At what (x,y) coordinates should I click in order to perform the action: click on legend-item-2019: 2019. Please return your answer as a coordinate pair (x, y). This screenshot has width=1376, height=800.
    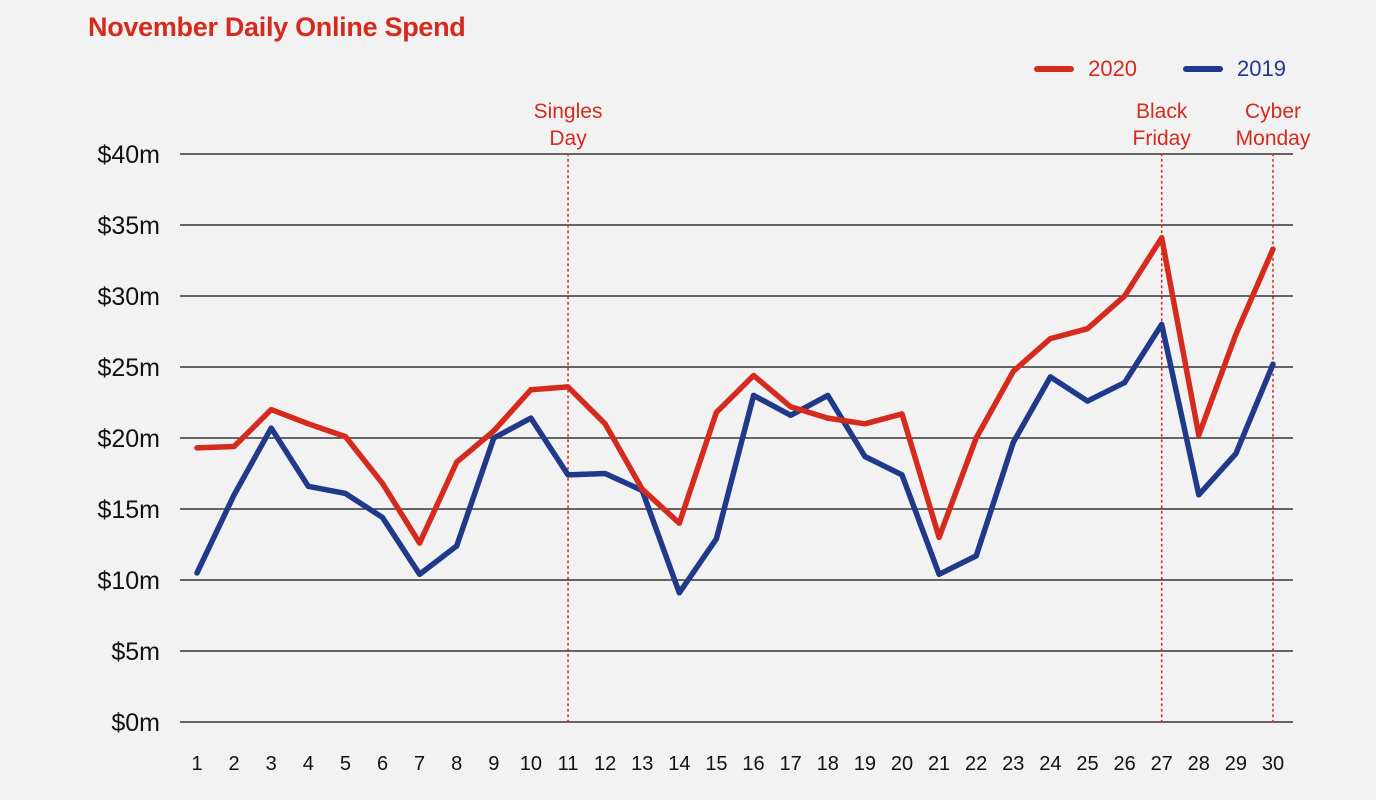
    Looking at the image, I should click on (1234, 69).